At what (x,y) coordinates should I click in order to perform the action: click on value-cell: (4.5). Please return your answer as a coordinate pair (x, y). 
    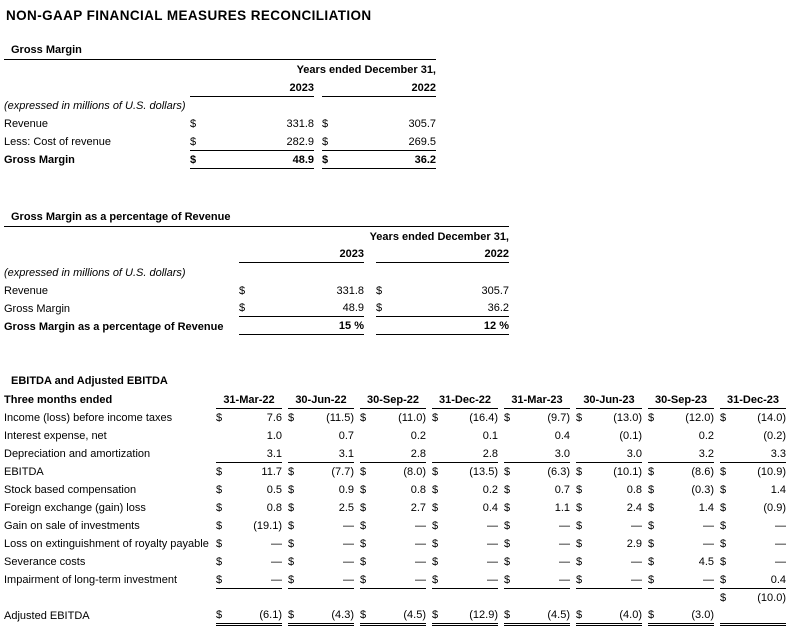
    Looking at the image, I should click on (544, 616).